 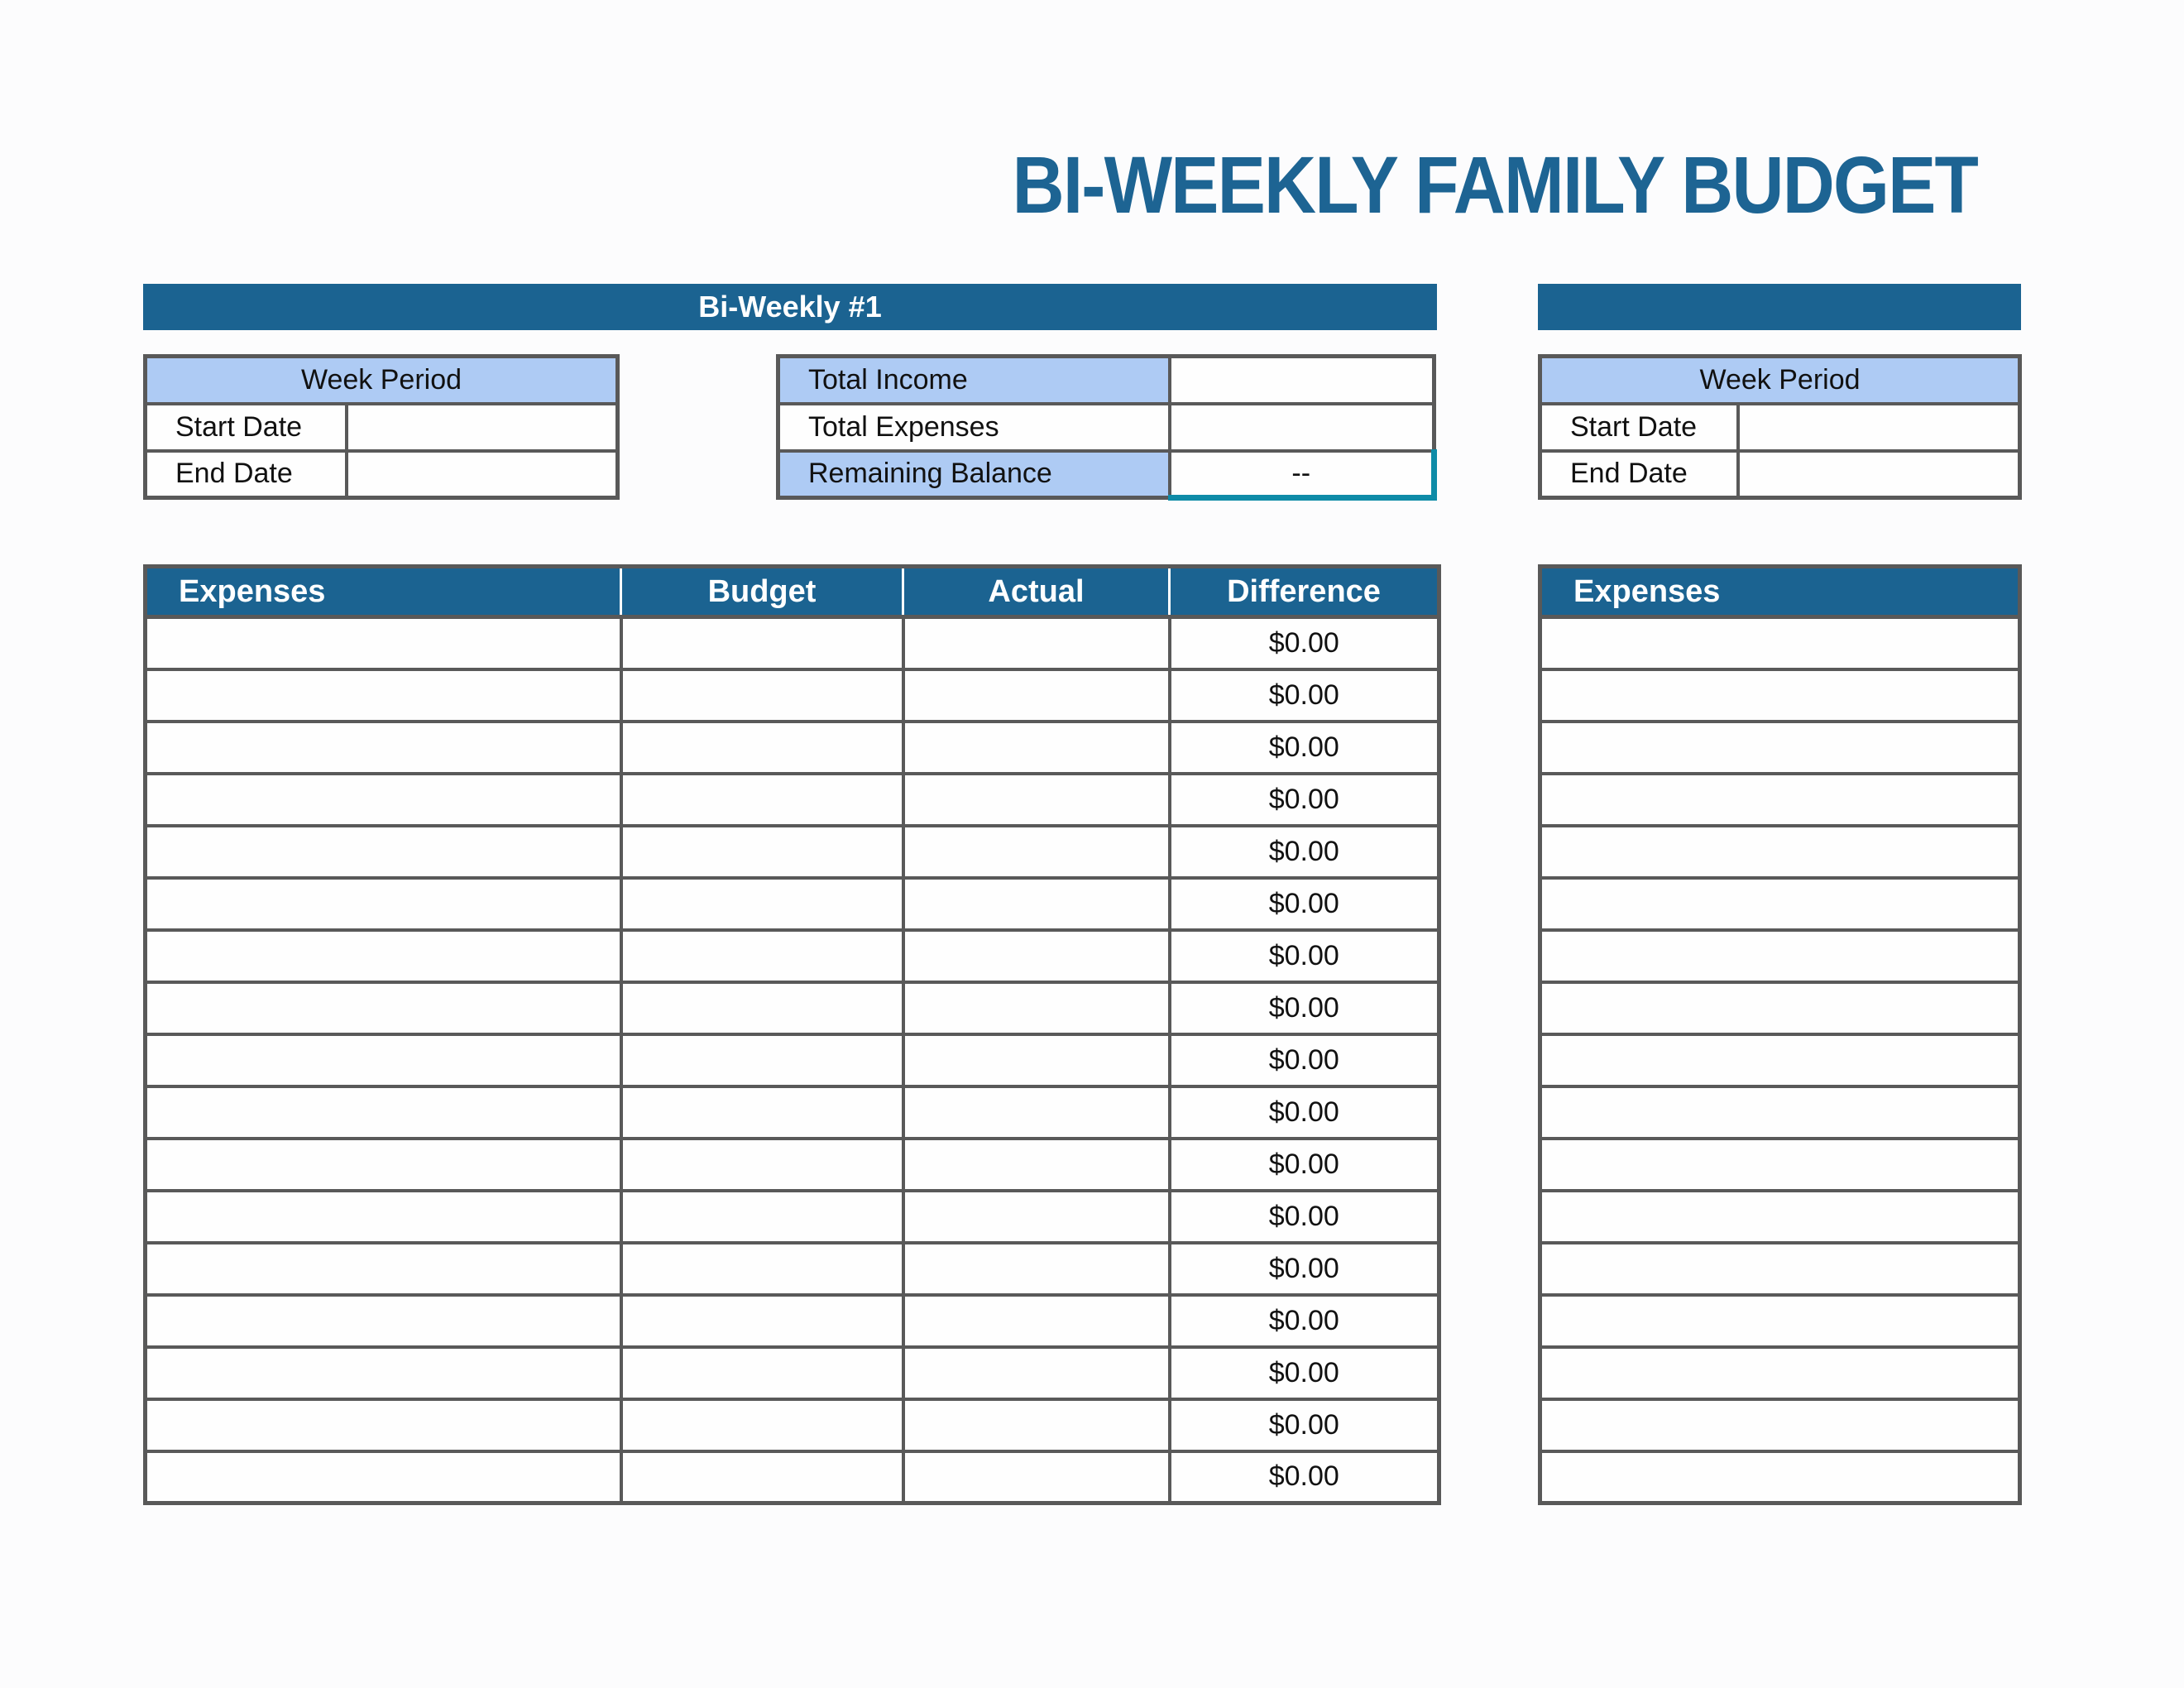 I want to click on total-expenses-value-cell, so click(x=1301, y=427).